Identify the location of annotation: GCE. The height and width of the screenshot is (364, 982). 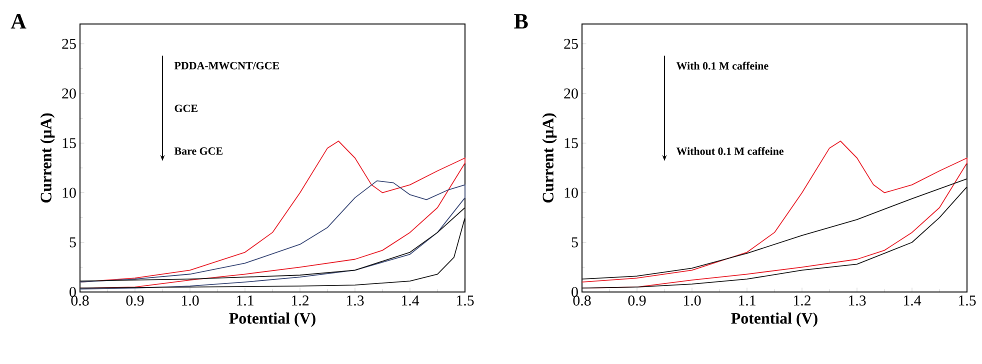
(186, 108).